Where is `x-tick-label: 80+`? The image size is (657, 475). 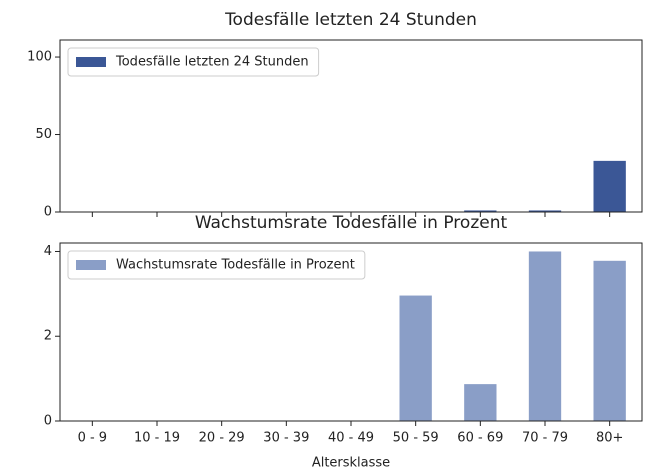 x-tick-label: 80+ is located at coordinates (609, 438).